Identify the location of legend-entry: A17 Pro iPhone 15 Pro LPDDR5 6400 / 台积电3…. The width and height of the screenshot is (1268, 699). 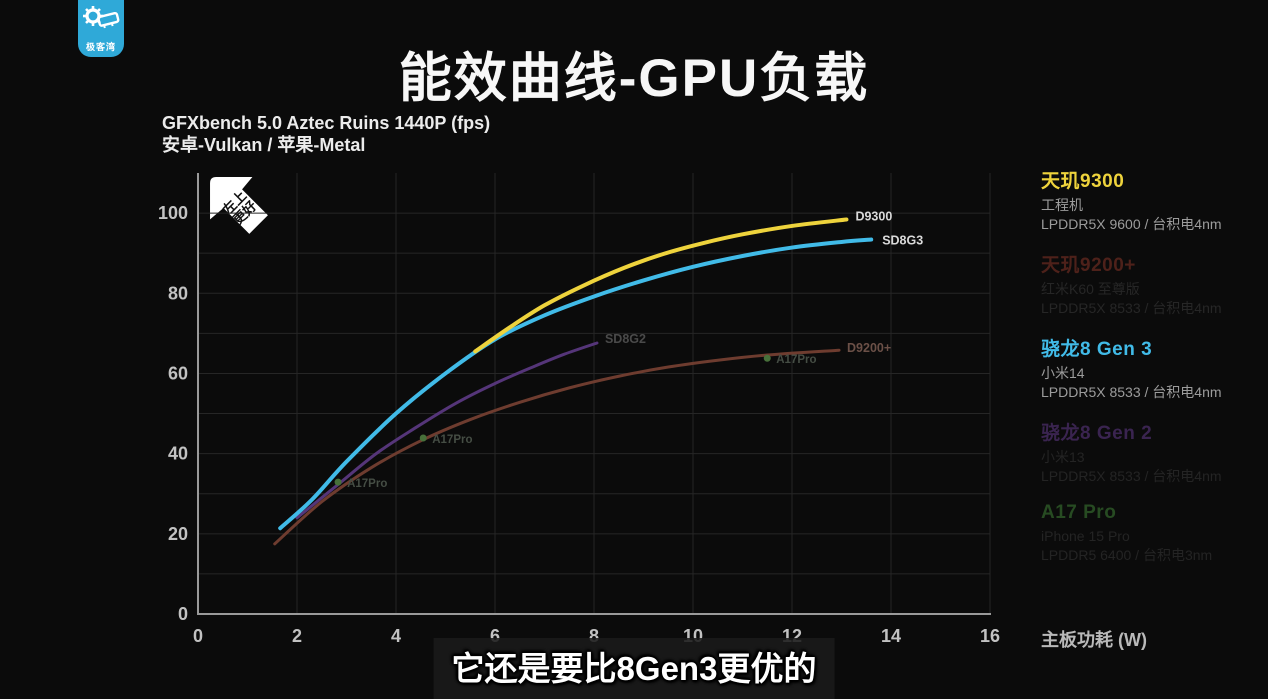
(1153, 533).